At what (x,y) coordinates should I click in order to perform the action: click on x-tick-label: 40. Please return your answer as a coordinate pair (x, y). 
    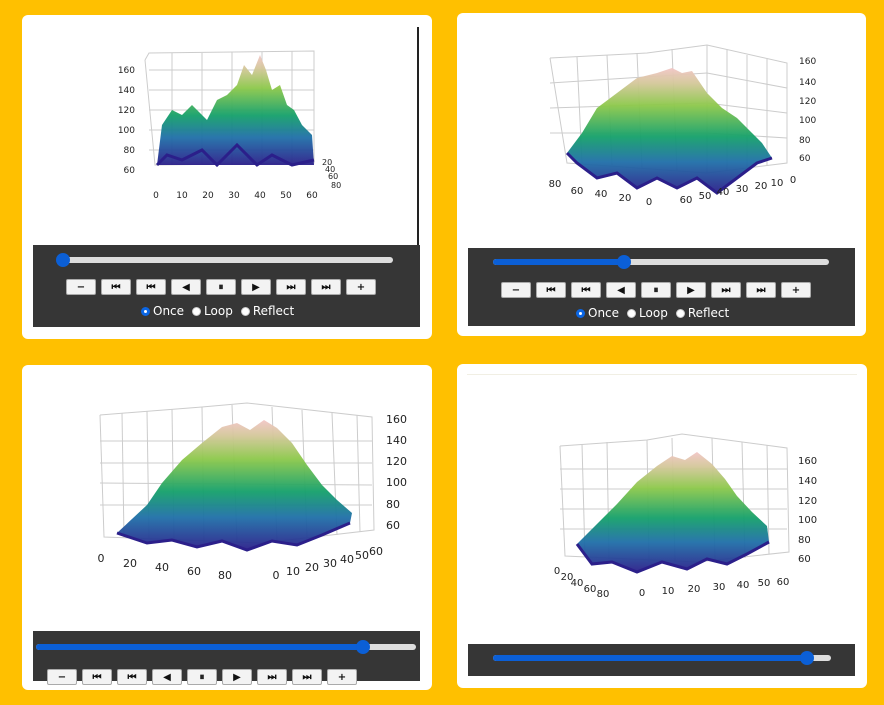
    Looking at the image, I should click on (260, 196).